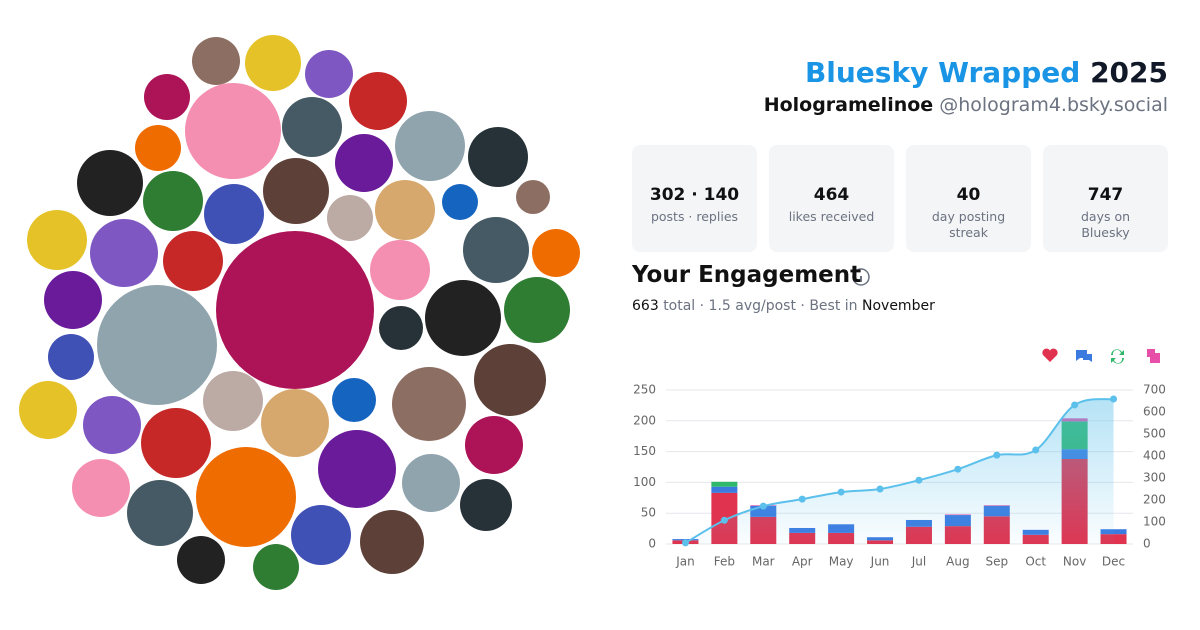 The height and width of the screenshot is (630, 1200). Describe the element at coordinates (1154, 478) in the screenshot. I see `y2-tick-label: 300` at that location.